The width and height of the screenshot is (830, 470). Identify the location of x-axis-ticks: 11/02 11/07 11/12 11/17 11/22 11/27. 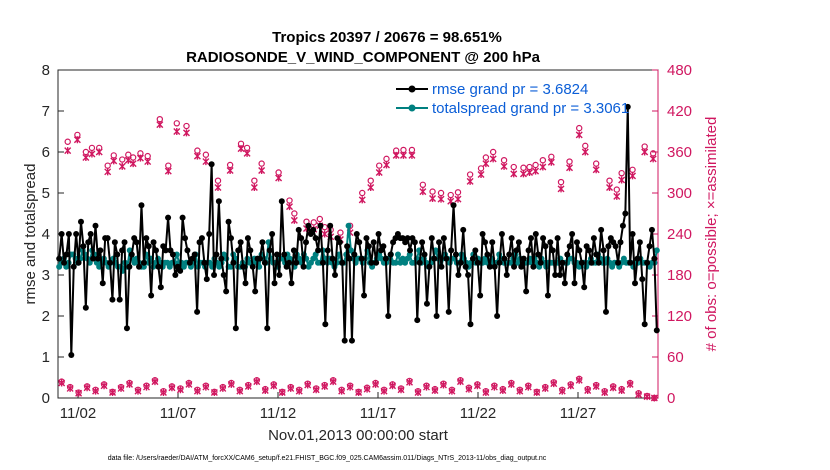
(328, 407).